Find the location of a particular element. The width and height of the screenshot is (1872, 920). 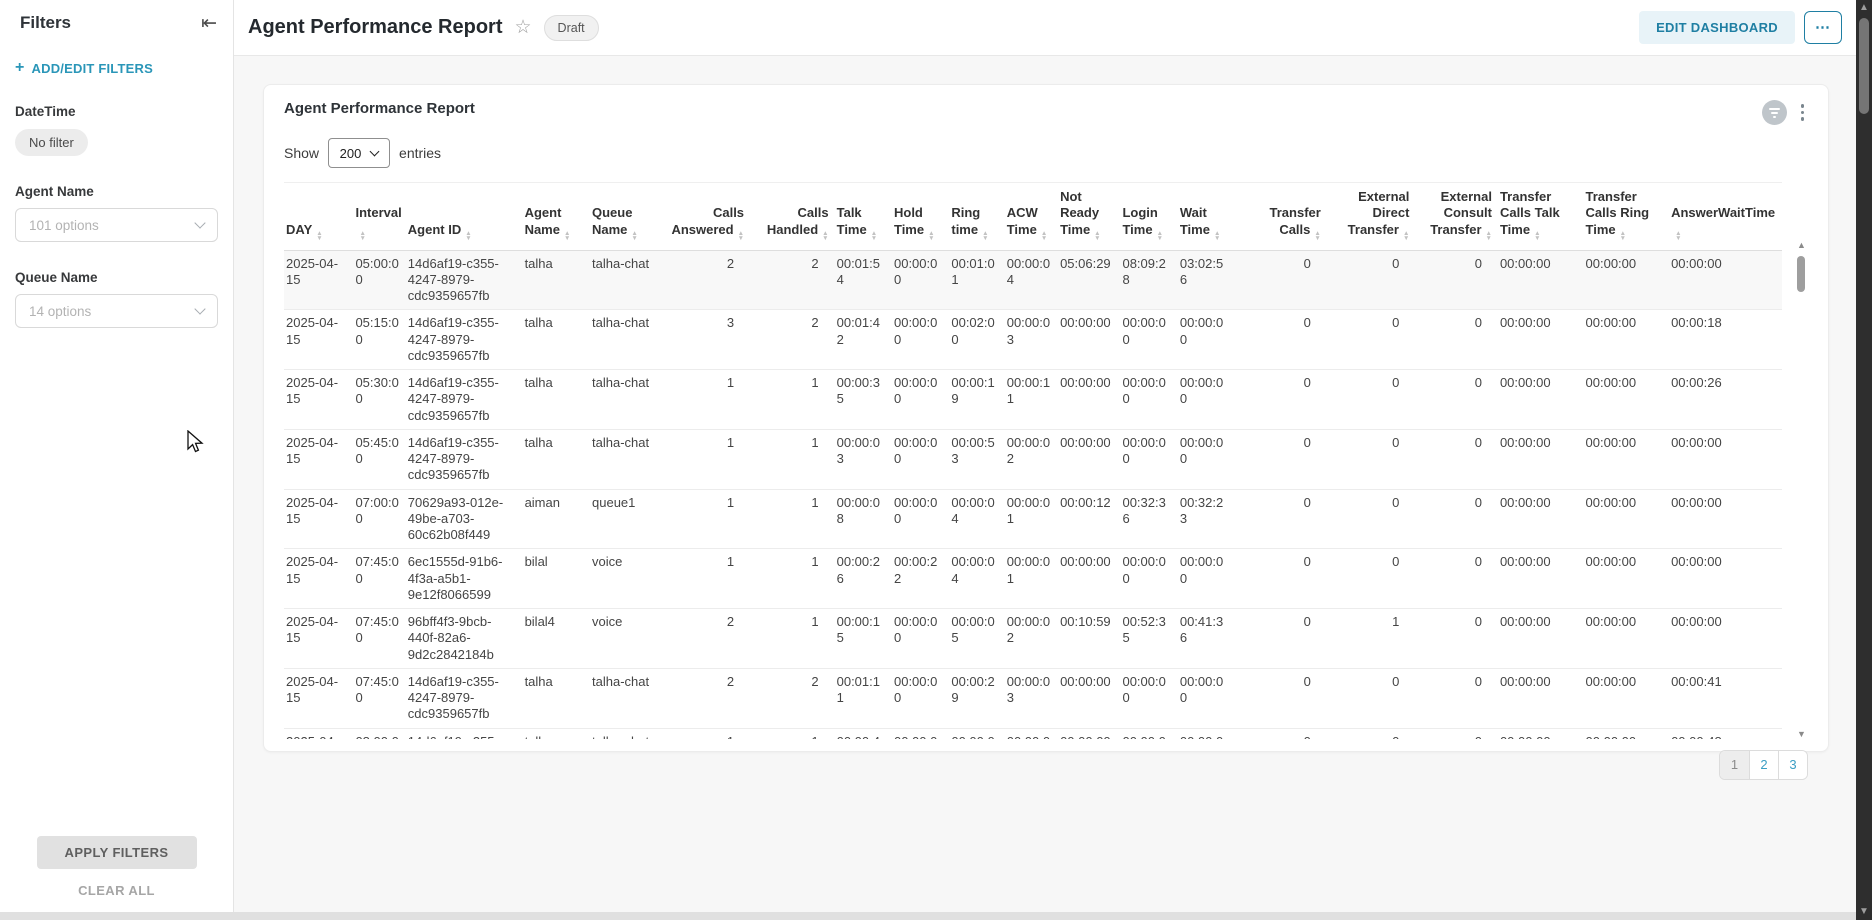

column-header-wait-time: Wait Time ▲ ▼ is located at coordinates (1206, 216).